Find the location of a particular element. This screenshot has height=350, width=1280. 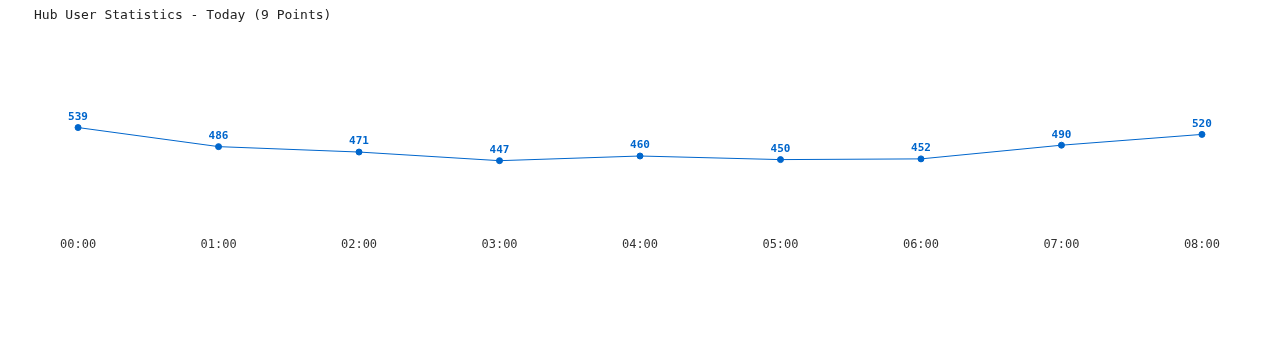

x-tick-label: 06:00 is located at coordinates (921, 243).